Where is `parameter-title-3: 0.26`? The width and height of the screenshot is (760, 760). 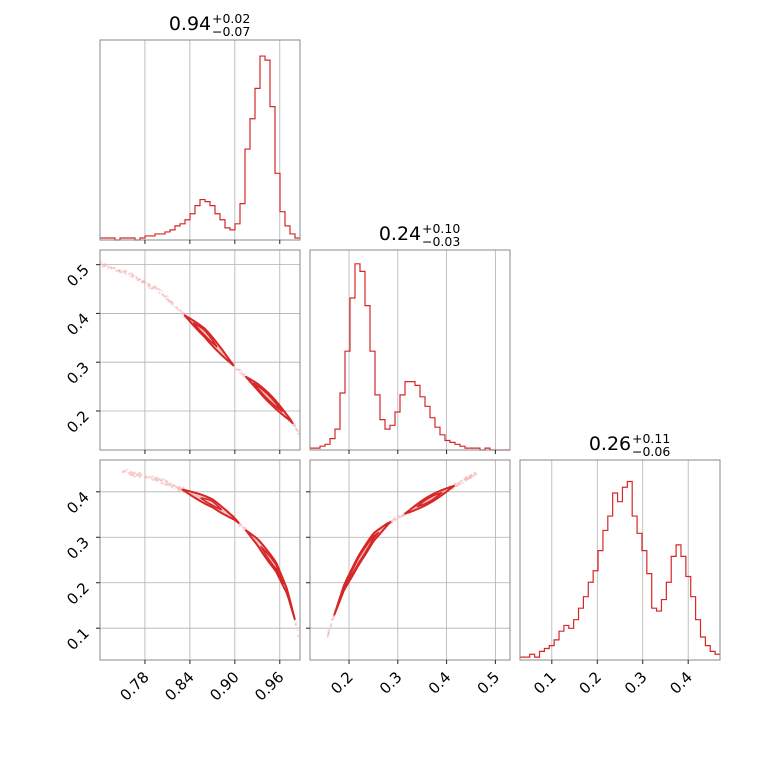 parameter-title-3: 0.26 is located at coordinates (610, 444).